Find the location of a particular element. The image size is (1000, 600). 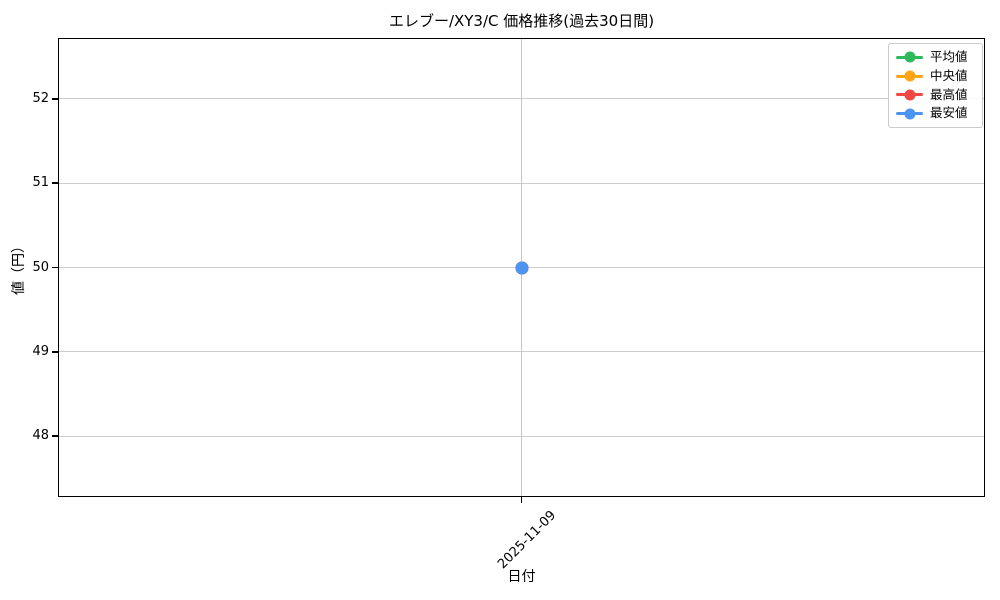

legend-label: 最高値 is located at coordinates (949, 94).